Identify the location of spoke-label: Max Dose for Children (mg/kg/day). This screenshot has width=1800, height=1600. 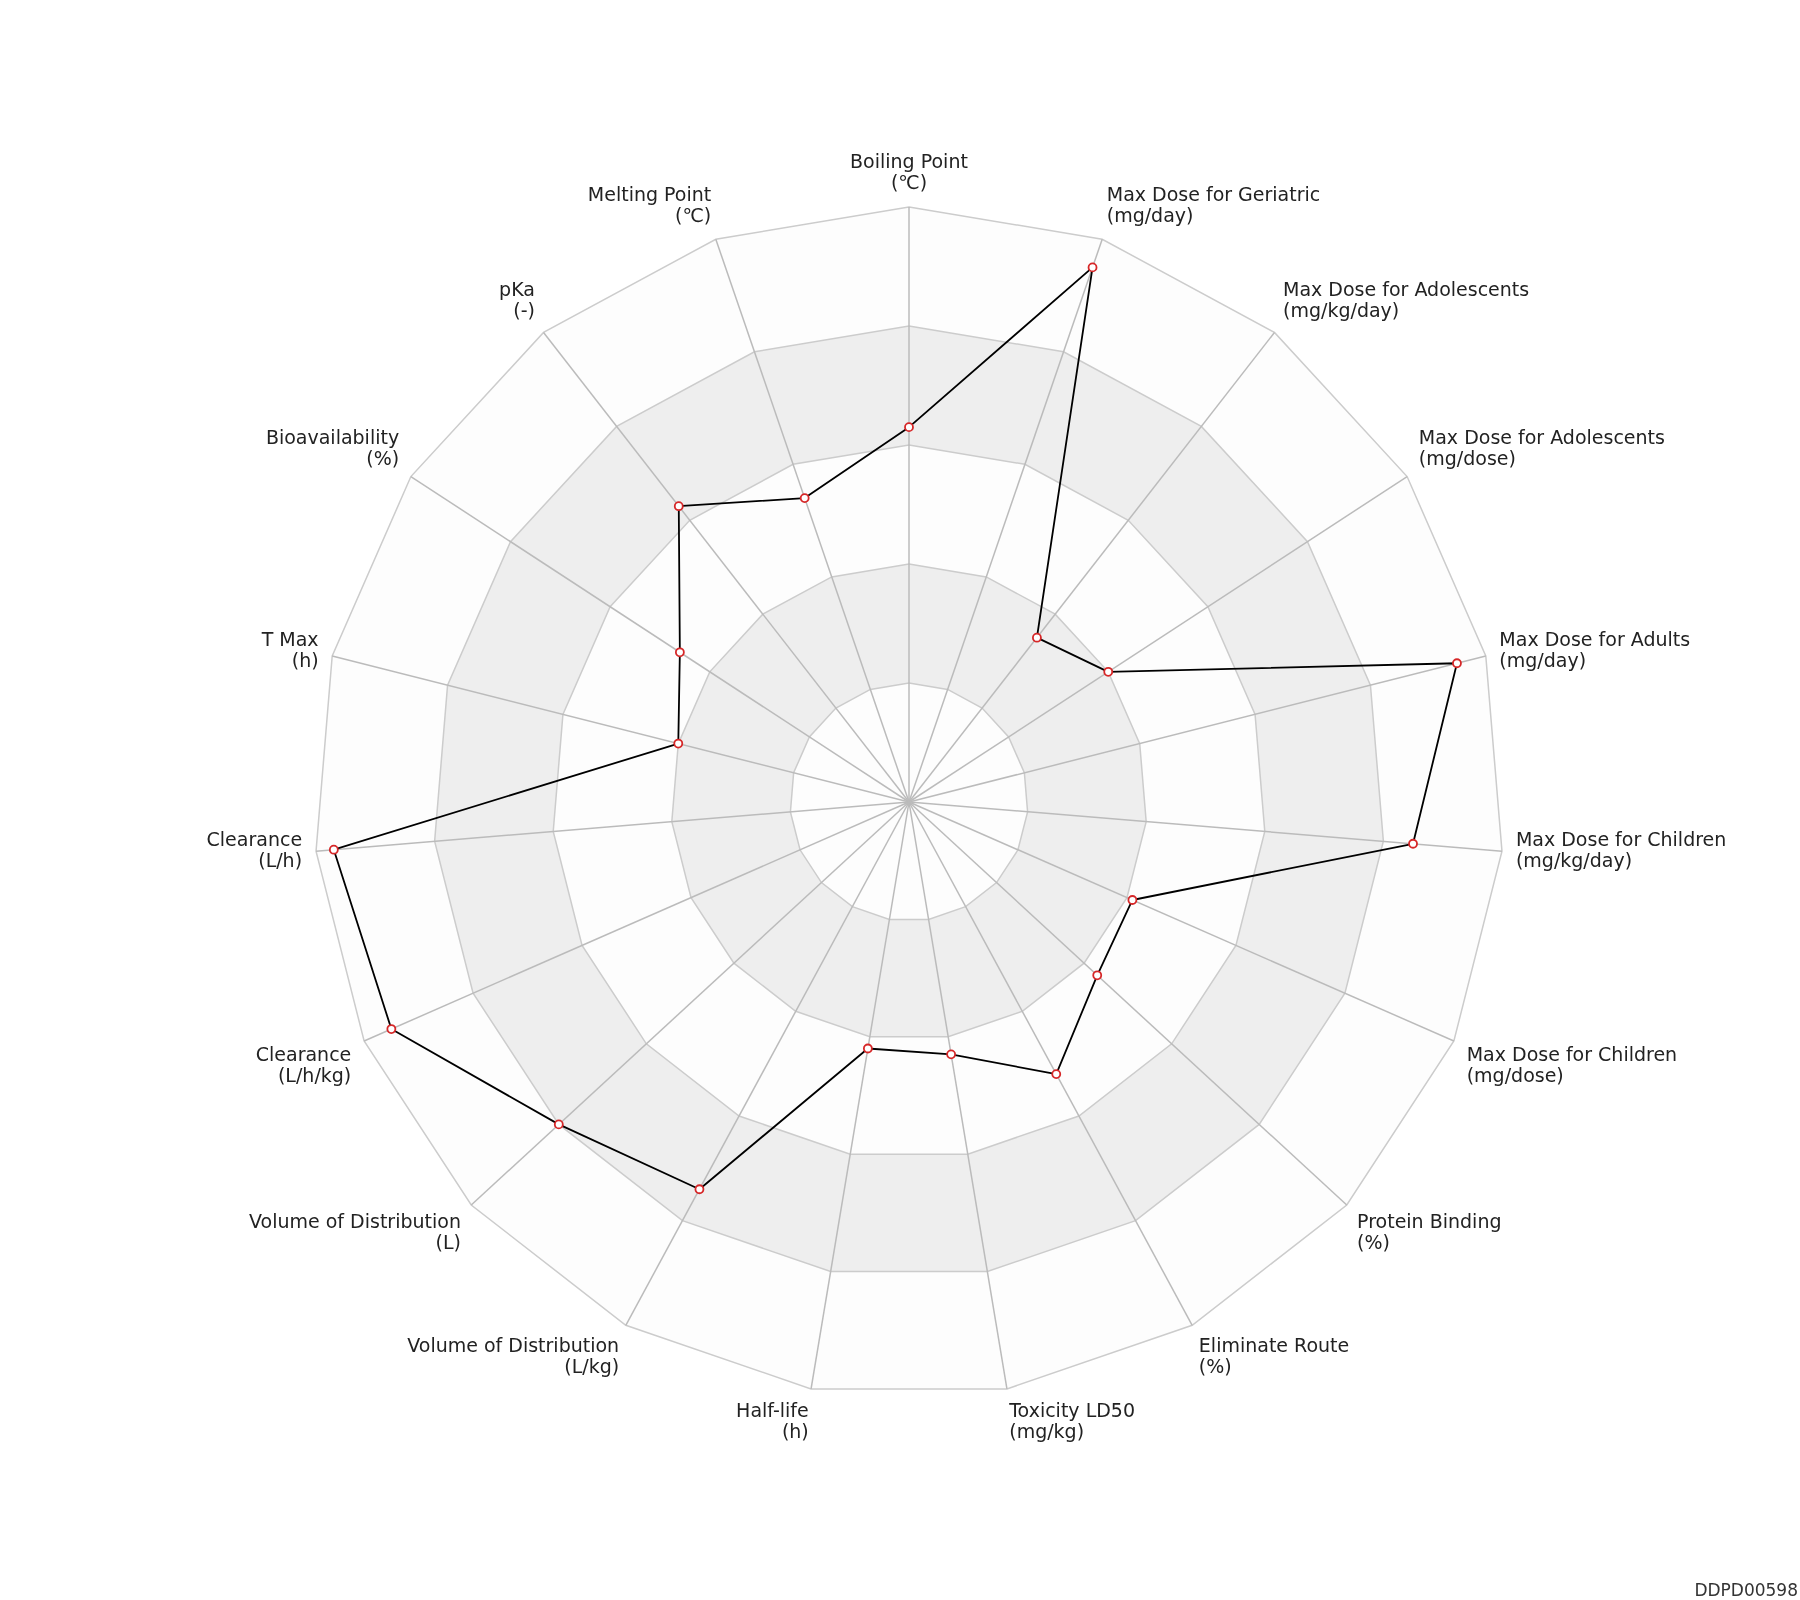
(1621, 850).